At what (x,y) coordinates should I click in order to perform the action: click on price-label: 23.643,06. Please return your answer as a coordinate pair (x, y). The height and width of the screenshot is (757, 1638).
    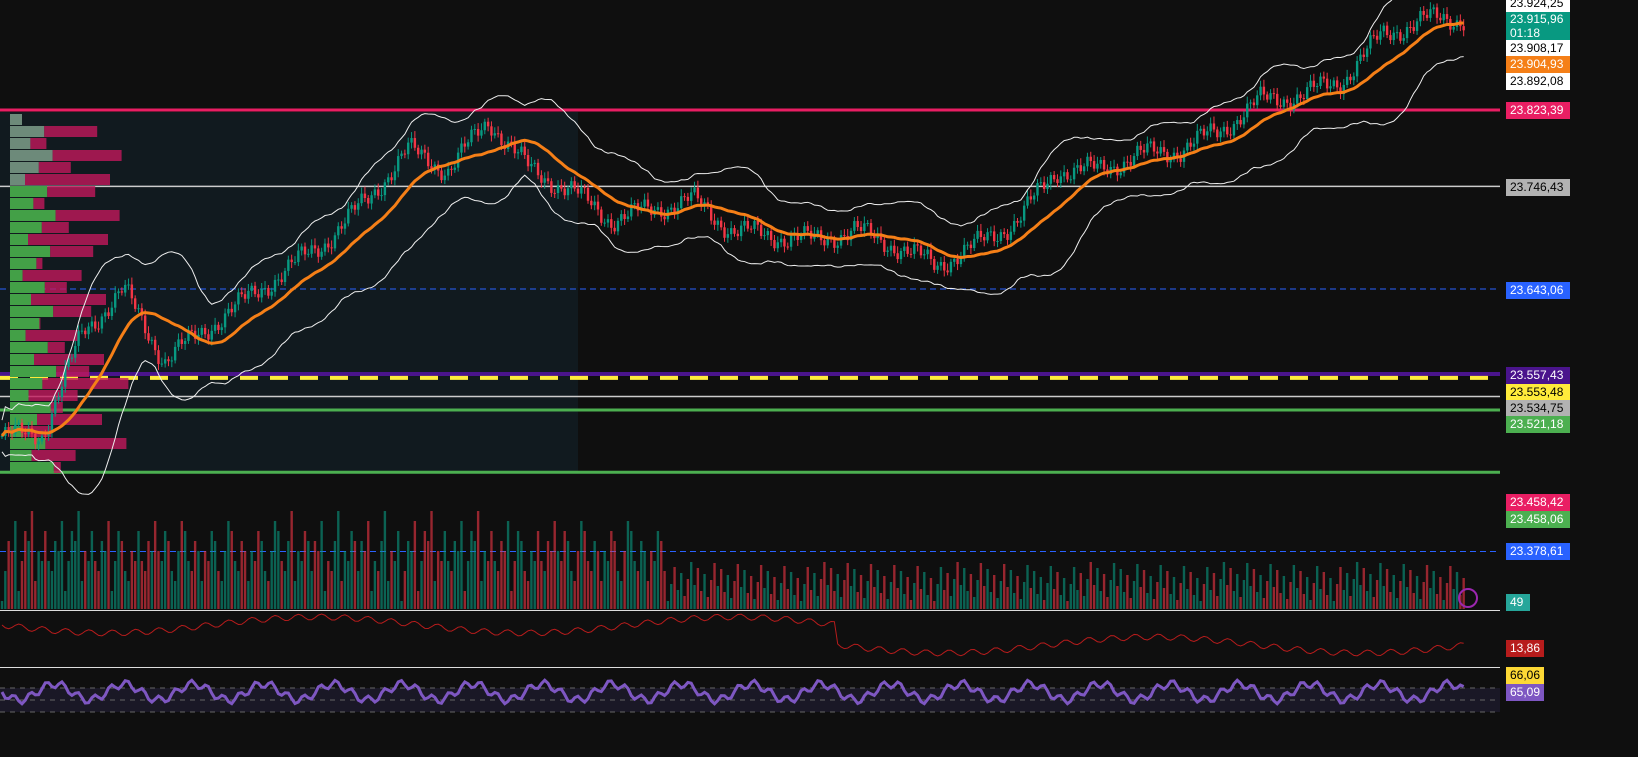
    Looking at the image, I should click on (1538, 290).